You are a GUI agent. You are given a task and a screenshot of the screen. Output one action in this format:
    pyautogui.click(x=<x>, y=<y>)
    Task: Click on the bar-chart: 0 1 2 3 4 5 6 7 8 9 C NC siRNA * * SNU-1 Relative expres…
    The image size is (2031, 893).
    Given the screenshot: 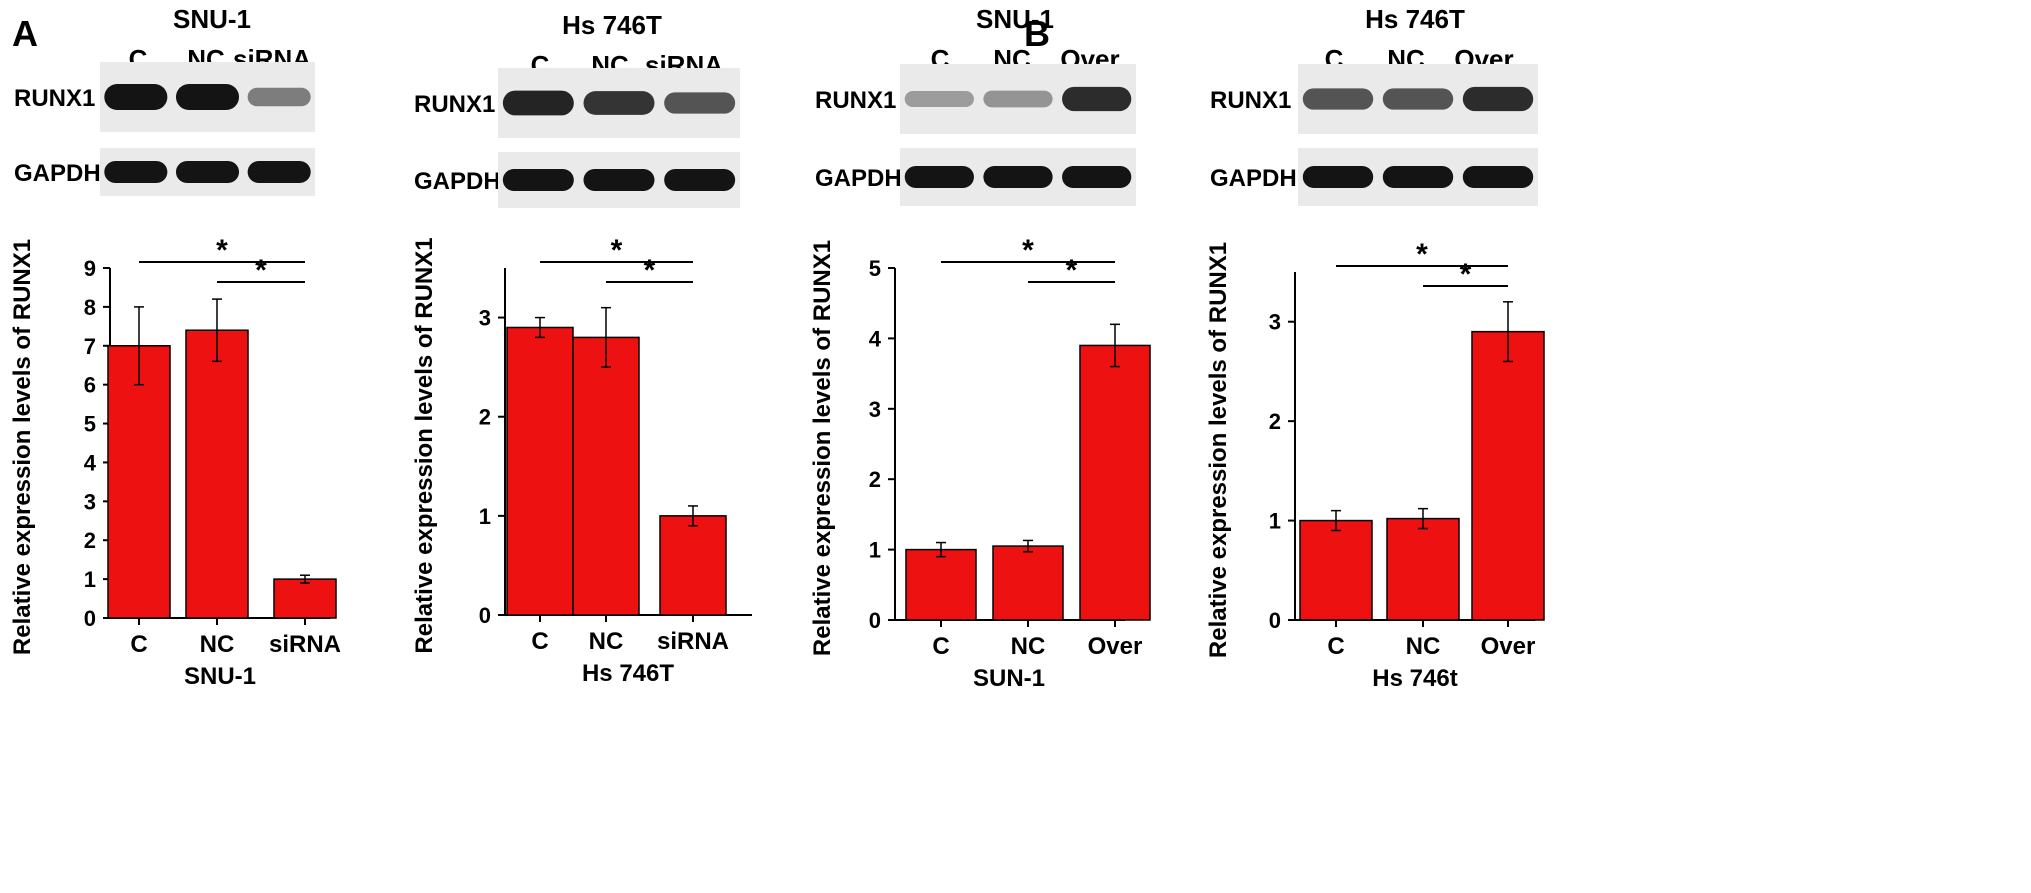 What is the action you would take?
    pyautogui.click(x=175, y=462)
    